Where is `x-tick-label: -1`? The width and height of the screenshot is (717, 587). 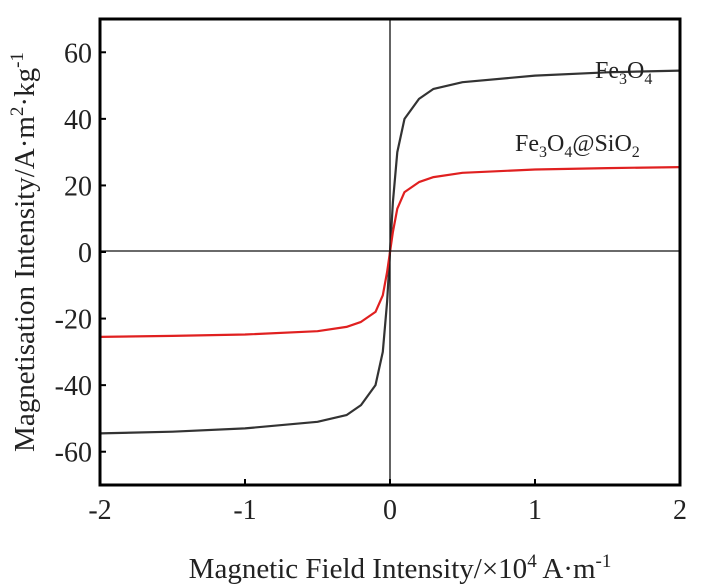 x-tick-label: -1 is located at coordinates (244, 510).